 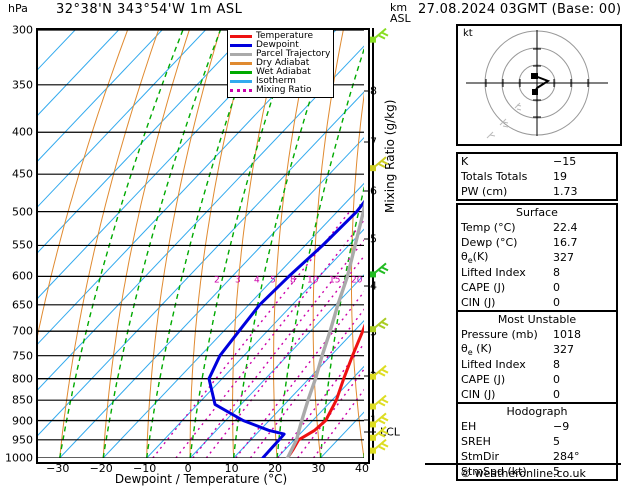 I want to click on temp-tick--30: −30, so click(x=58, y=468).